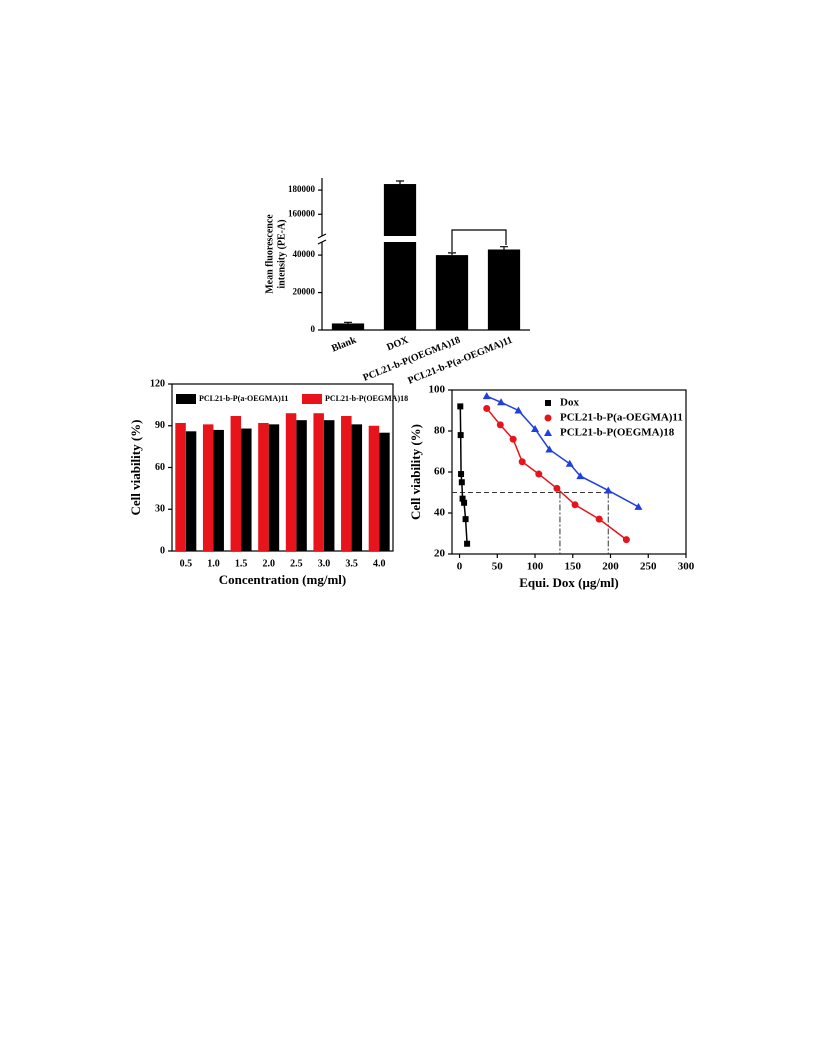 This screenshot has height=1056, width=816. I want to click on x-tick-label: 50, so click(498, 567).